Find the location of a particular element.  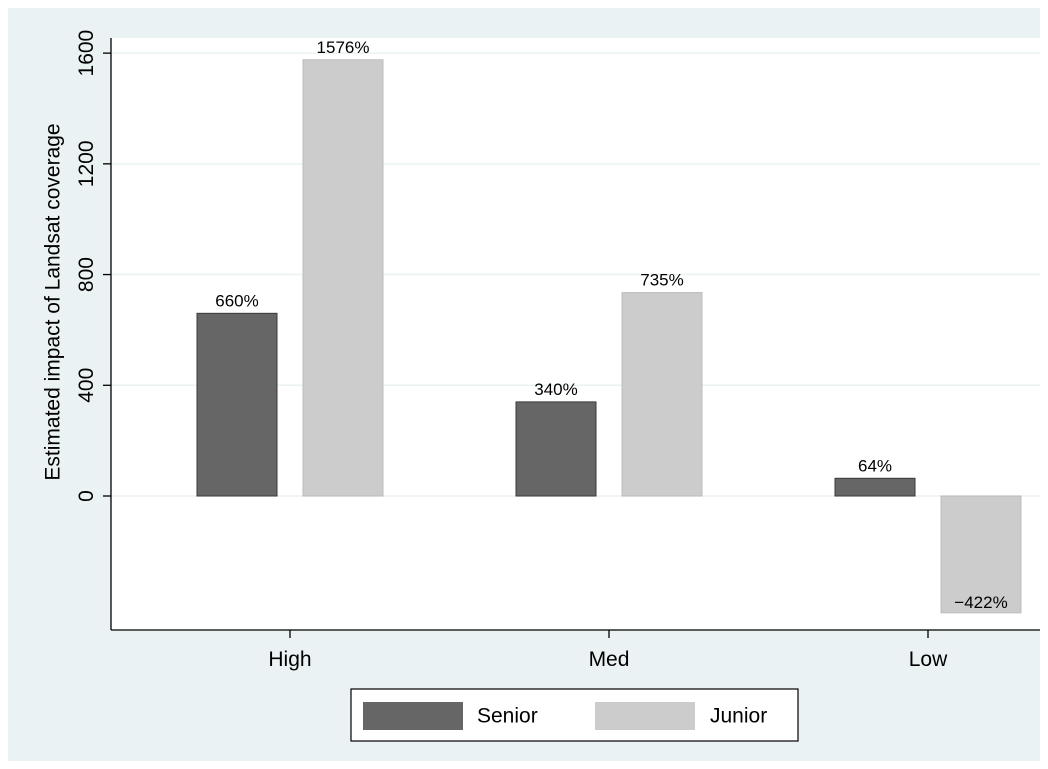

data-label-senior-low: 64% is located at coordinates (875, 465).